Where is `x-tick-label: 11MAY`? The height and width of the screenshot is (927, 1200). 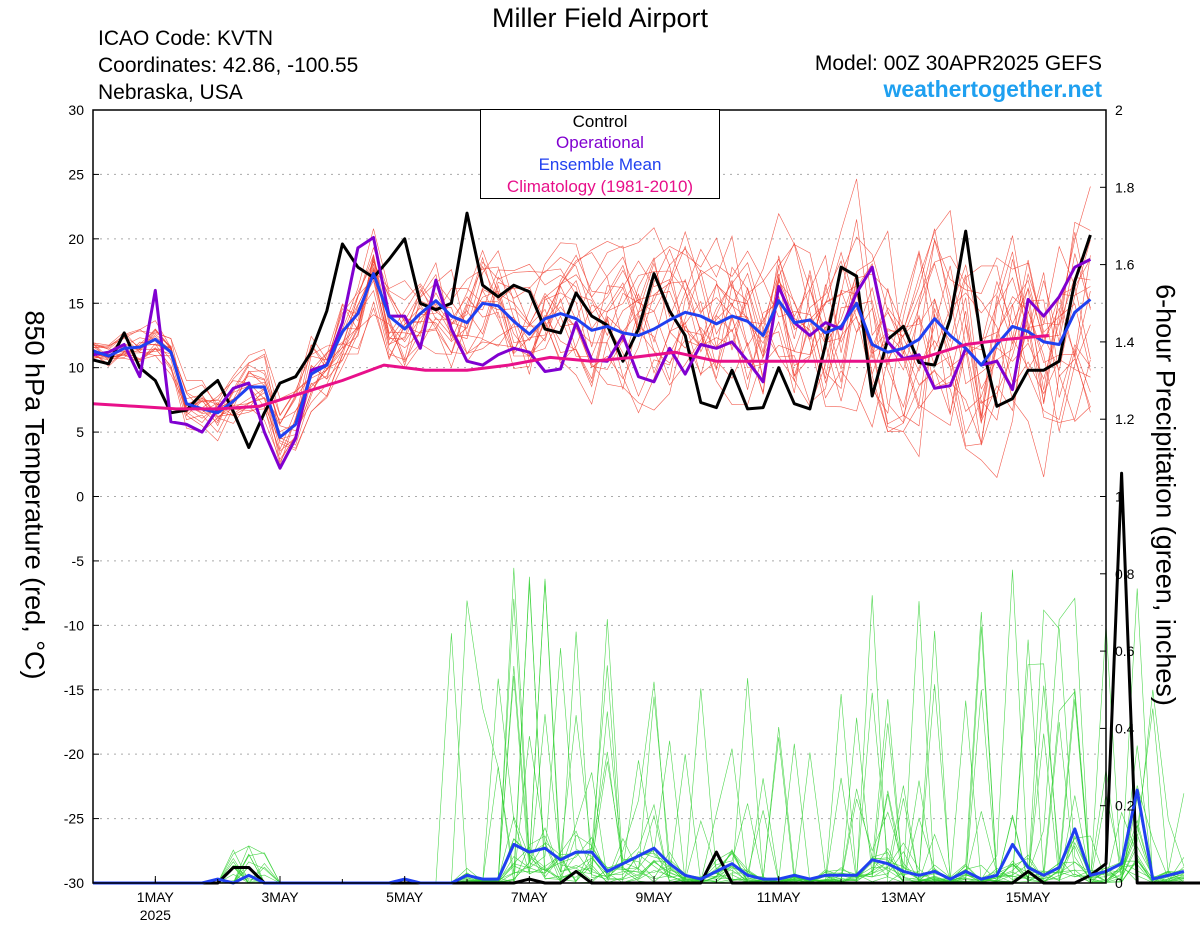
x-tick-label: 11MAY is located at coordinates (779, 897).